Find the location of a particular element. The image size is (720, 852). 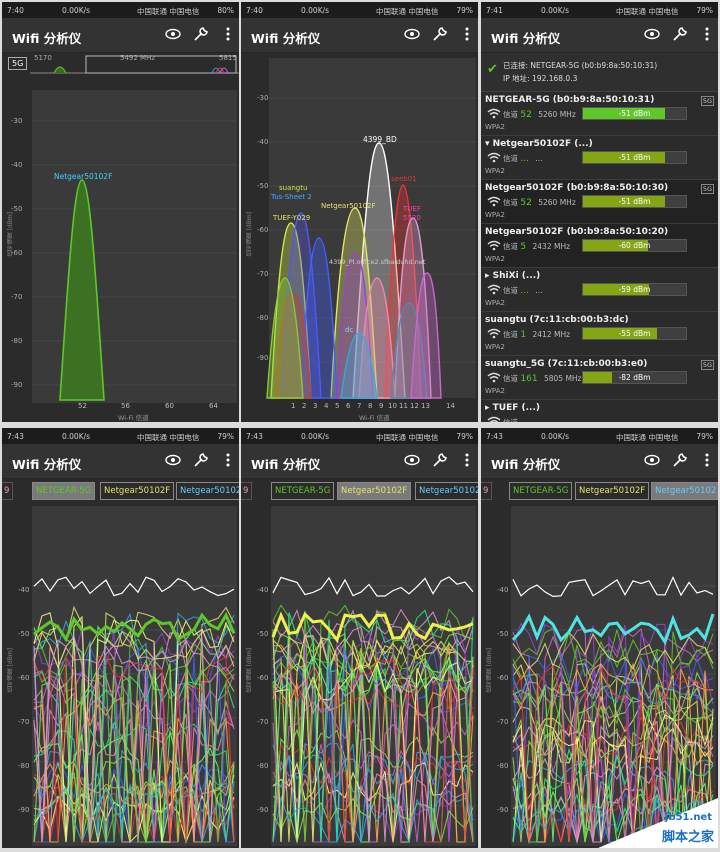

x-axis-title: Wi-Fi 信道 is located at coordinates (133, 418).